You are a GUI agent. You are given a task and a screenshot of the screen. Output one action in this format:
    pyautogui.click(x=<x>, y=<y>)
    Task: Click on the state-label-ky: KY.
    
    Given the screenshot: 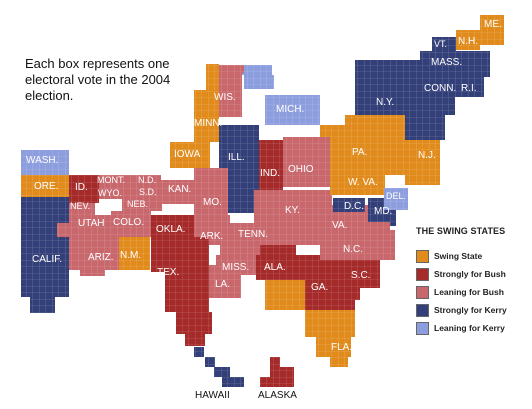 What is the action you would take?
    pyautogui.click(x=292, y=210)
    